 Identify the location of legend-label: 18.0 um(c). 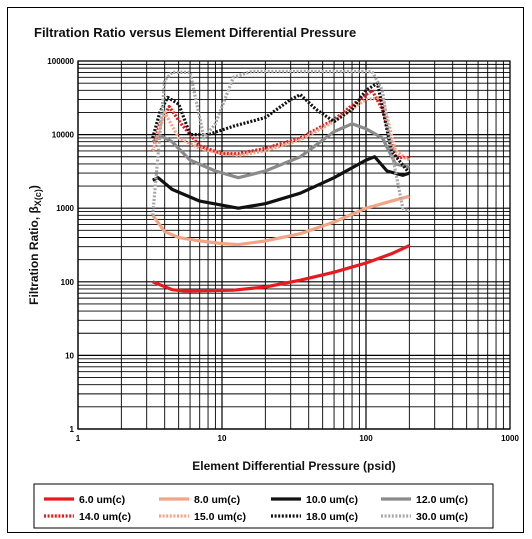
(332, 517).